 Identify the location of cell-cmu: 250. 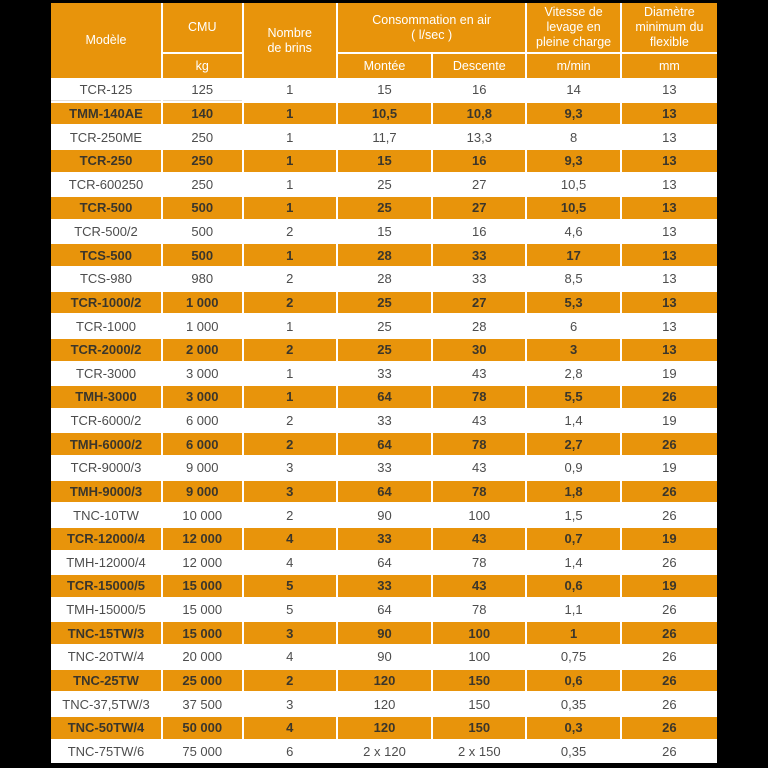
(202, 184).